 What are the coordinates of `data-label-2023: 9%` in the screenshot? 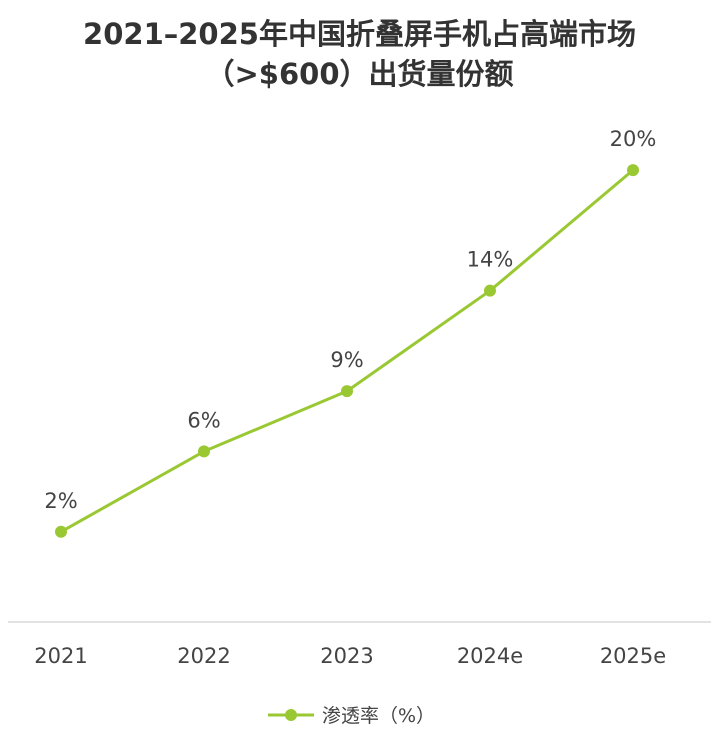 It's located at (346, 360).